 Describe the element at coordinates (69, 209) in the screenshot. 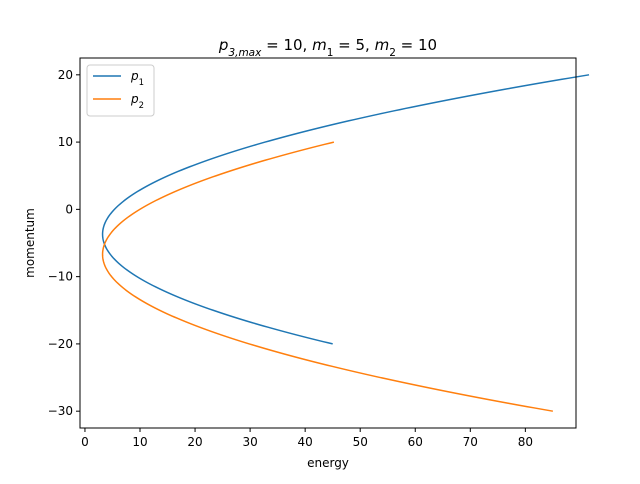

I see `y-tick-label: 0` at that location.